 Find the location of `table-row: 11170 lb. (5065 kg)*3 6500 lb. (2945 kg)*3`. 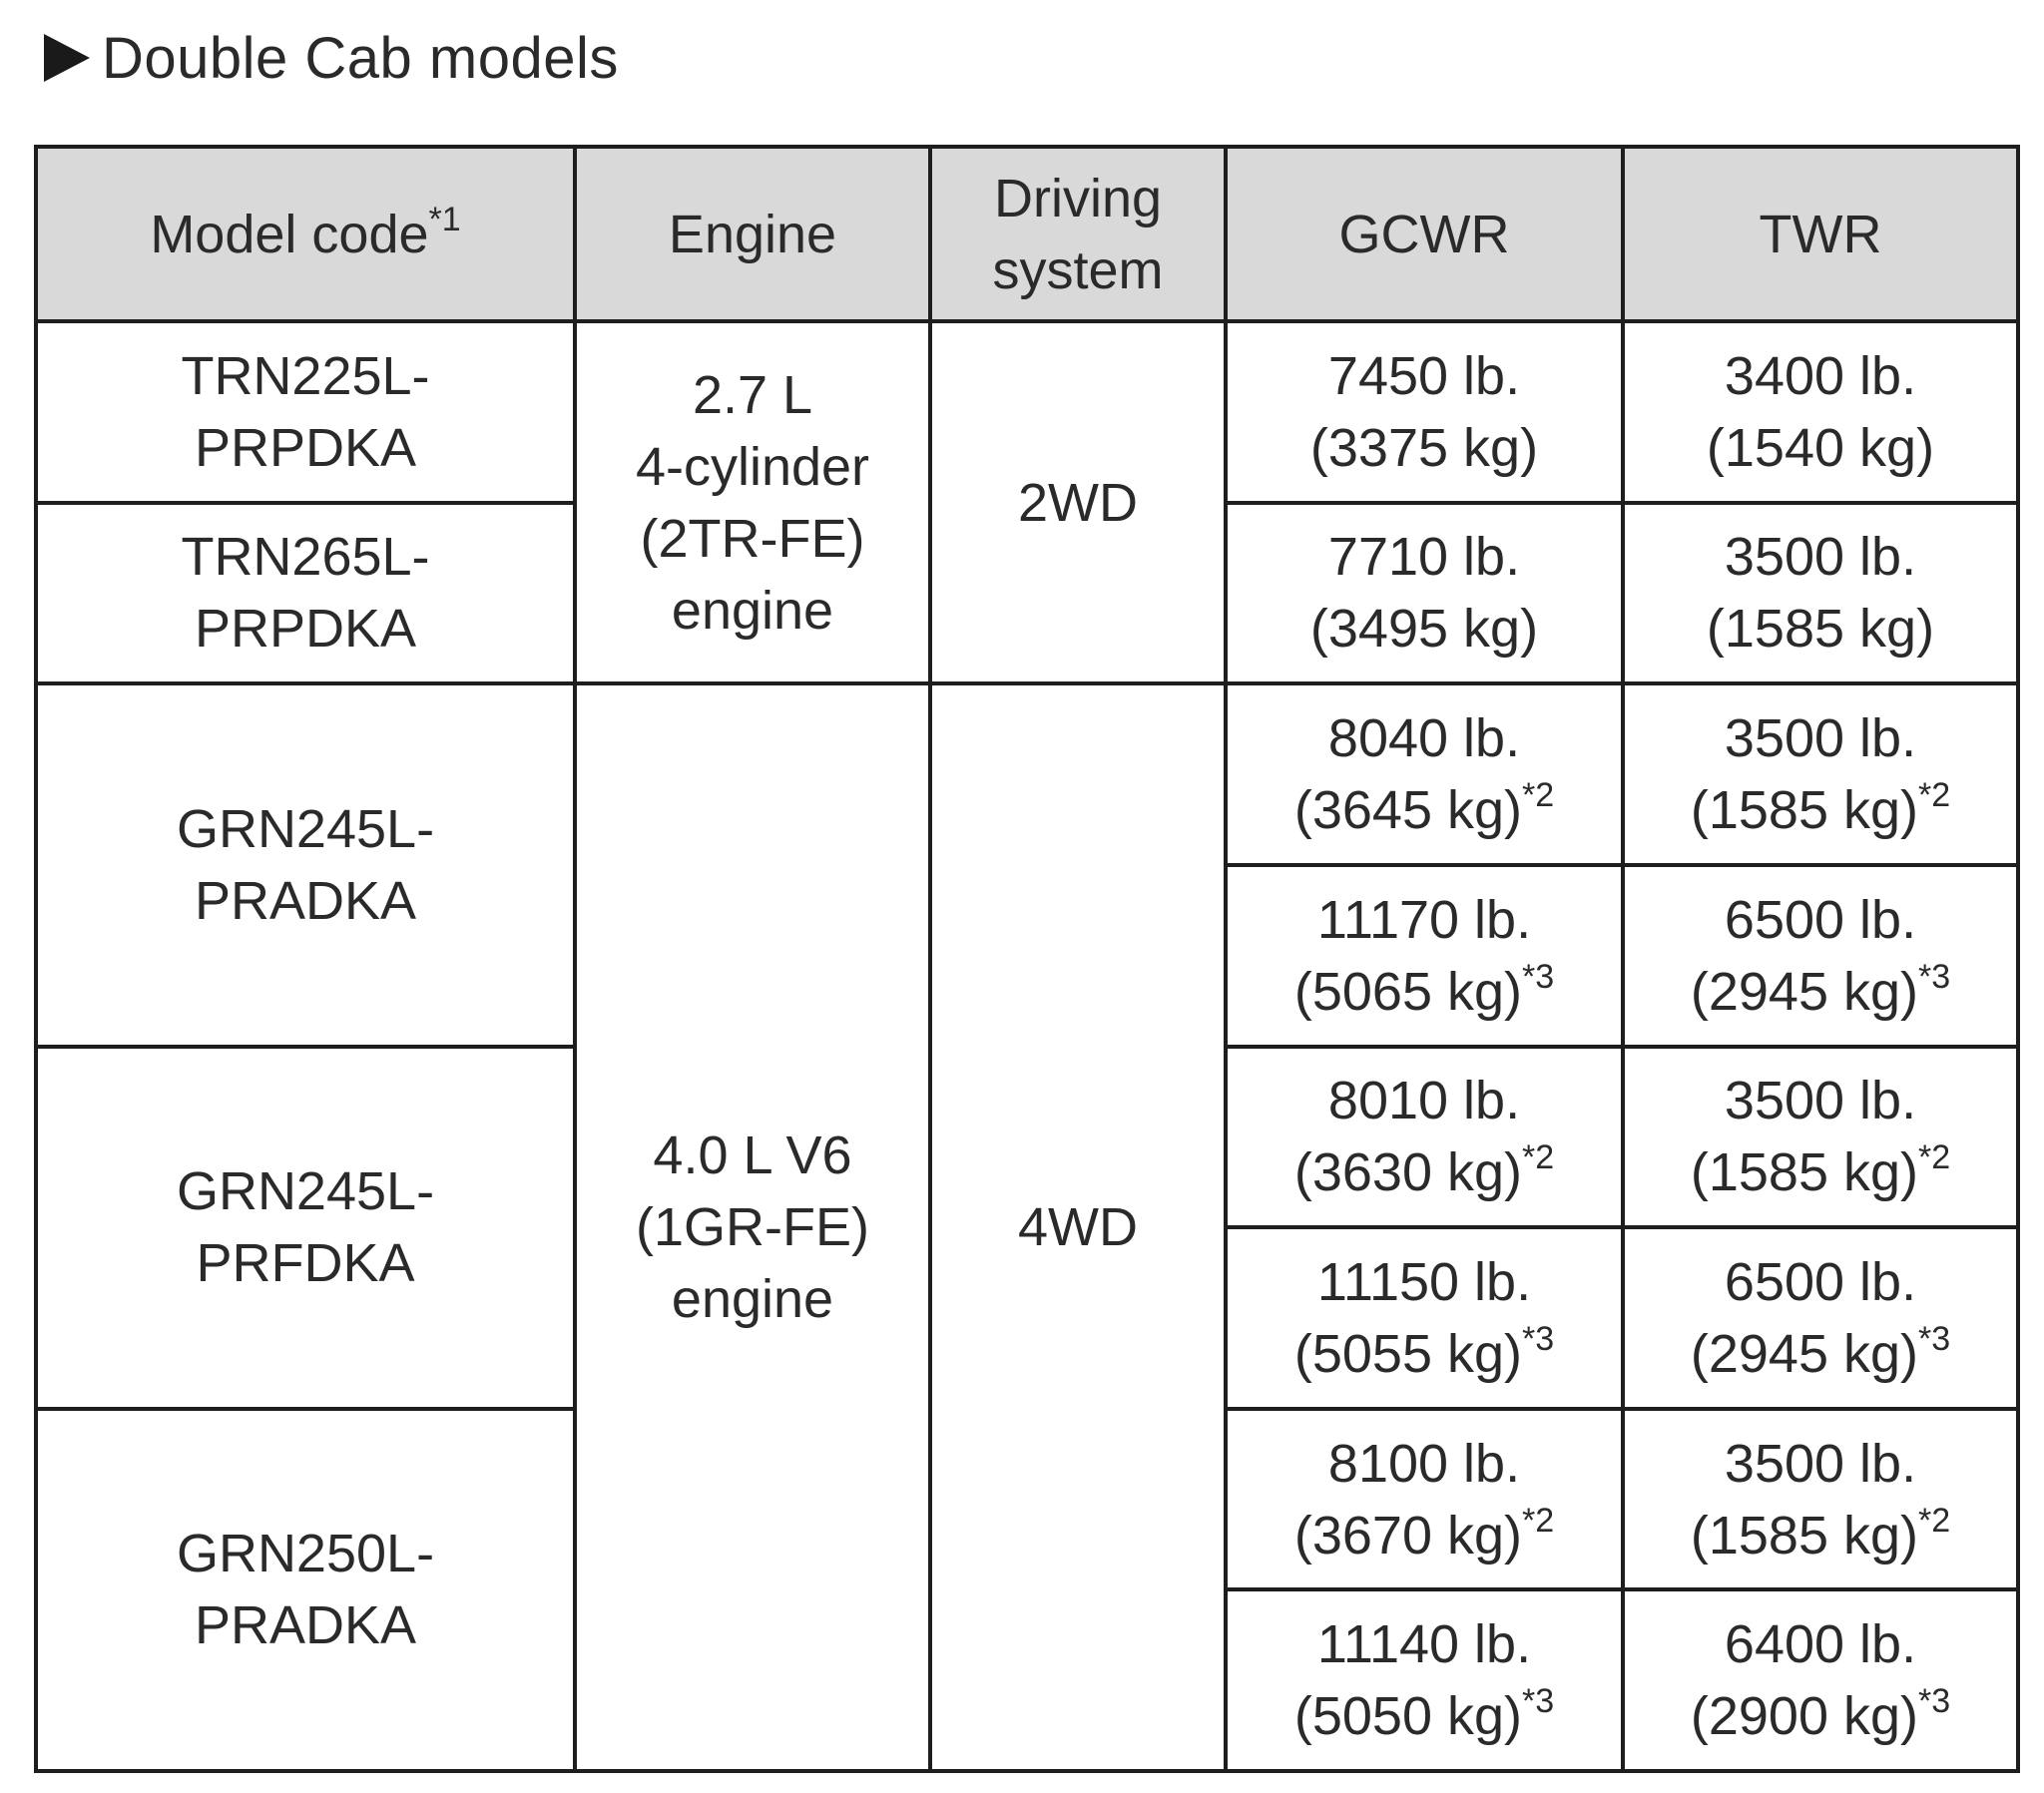

table-row: 11170 lb. (5065 kg)*3 6500 lb. (2945 kg)*3 is located at coordinates (1028, 955).